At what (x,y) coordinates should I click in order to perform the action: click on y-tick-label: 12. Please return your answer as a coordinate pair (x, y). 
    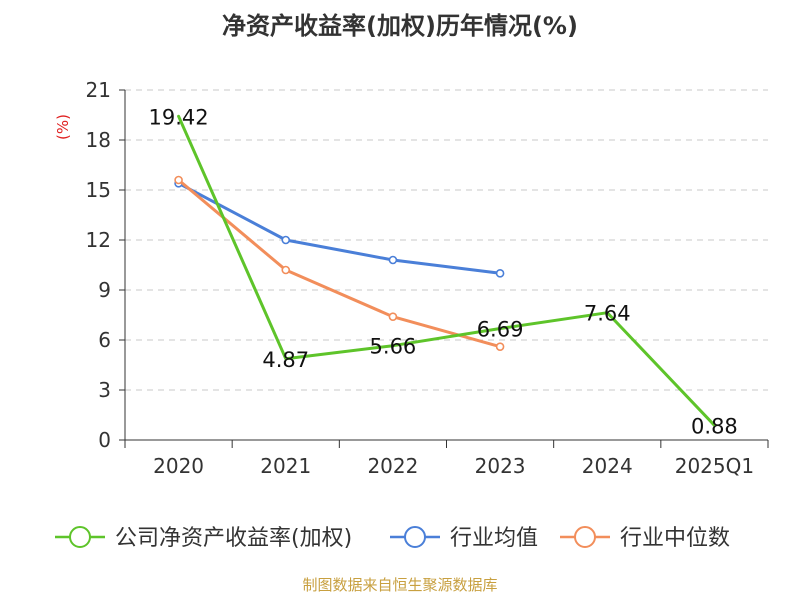
    Looking at the image, I should click on (98, 240).